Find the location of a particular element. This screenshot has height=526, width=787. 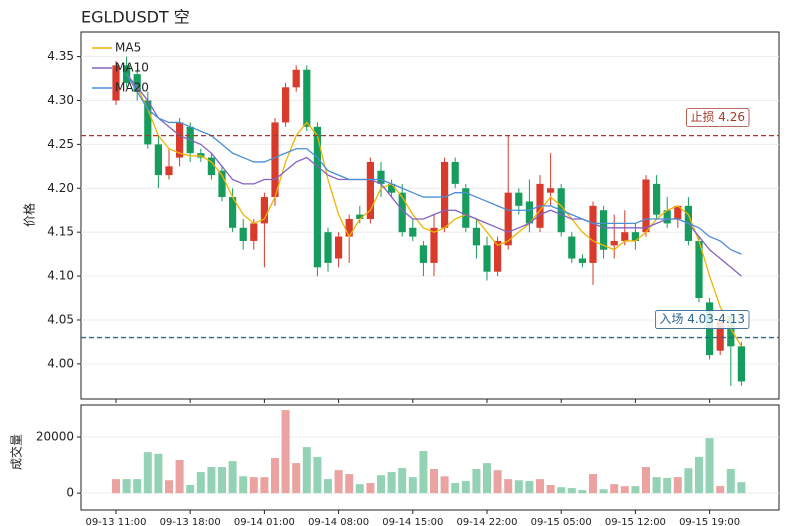

level-label: 入场 4.03-4.13 is located at coordinates (702, 319).